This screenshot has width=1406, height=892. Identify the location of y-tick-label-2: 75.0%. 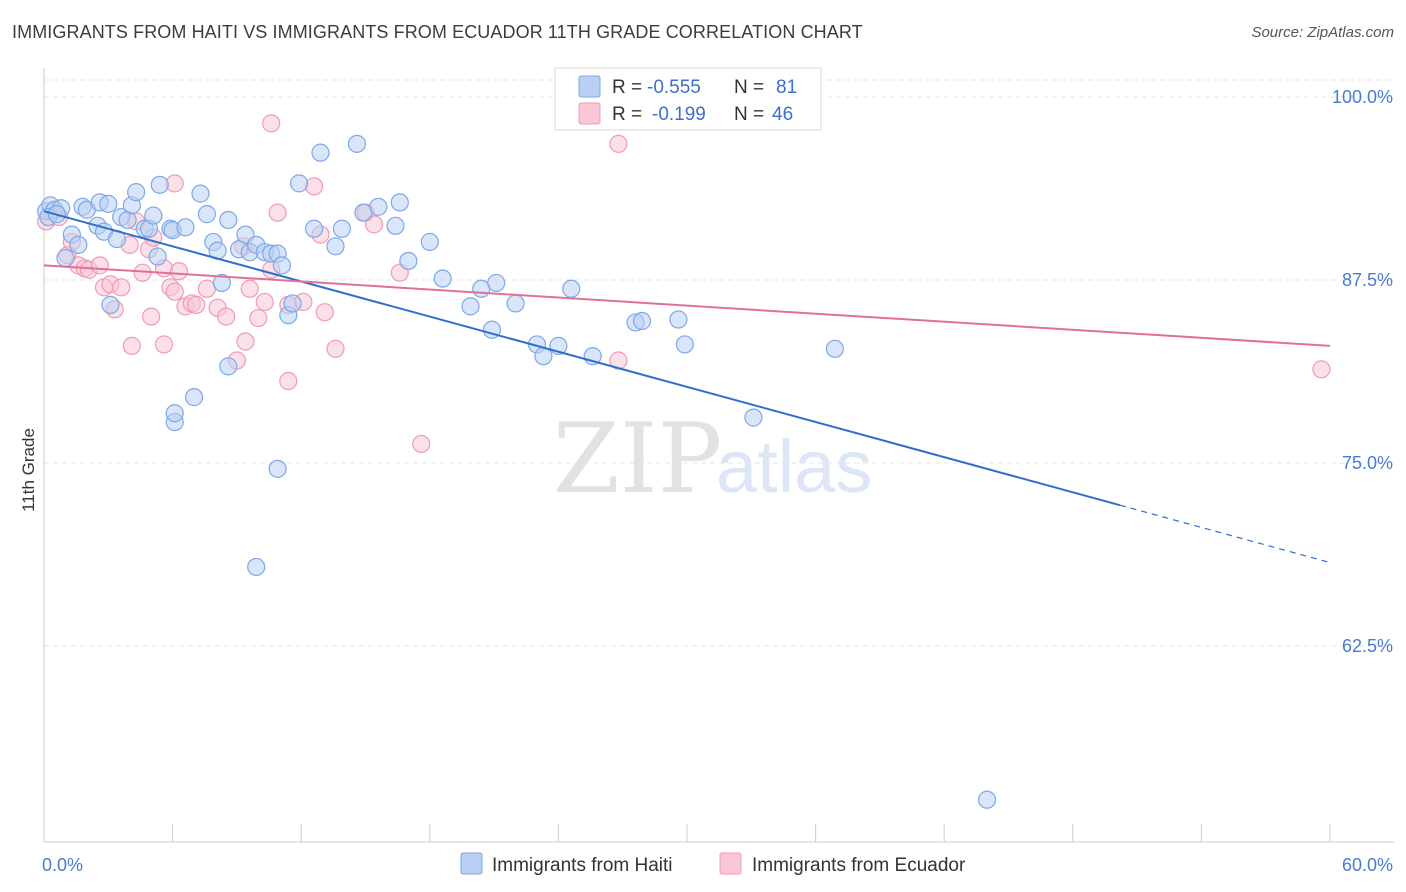
(1367, 463).